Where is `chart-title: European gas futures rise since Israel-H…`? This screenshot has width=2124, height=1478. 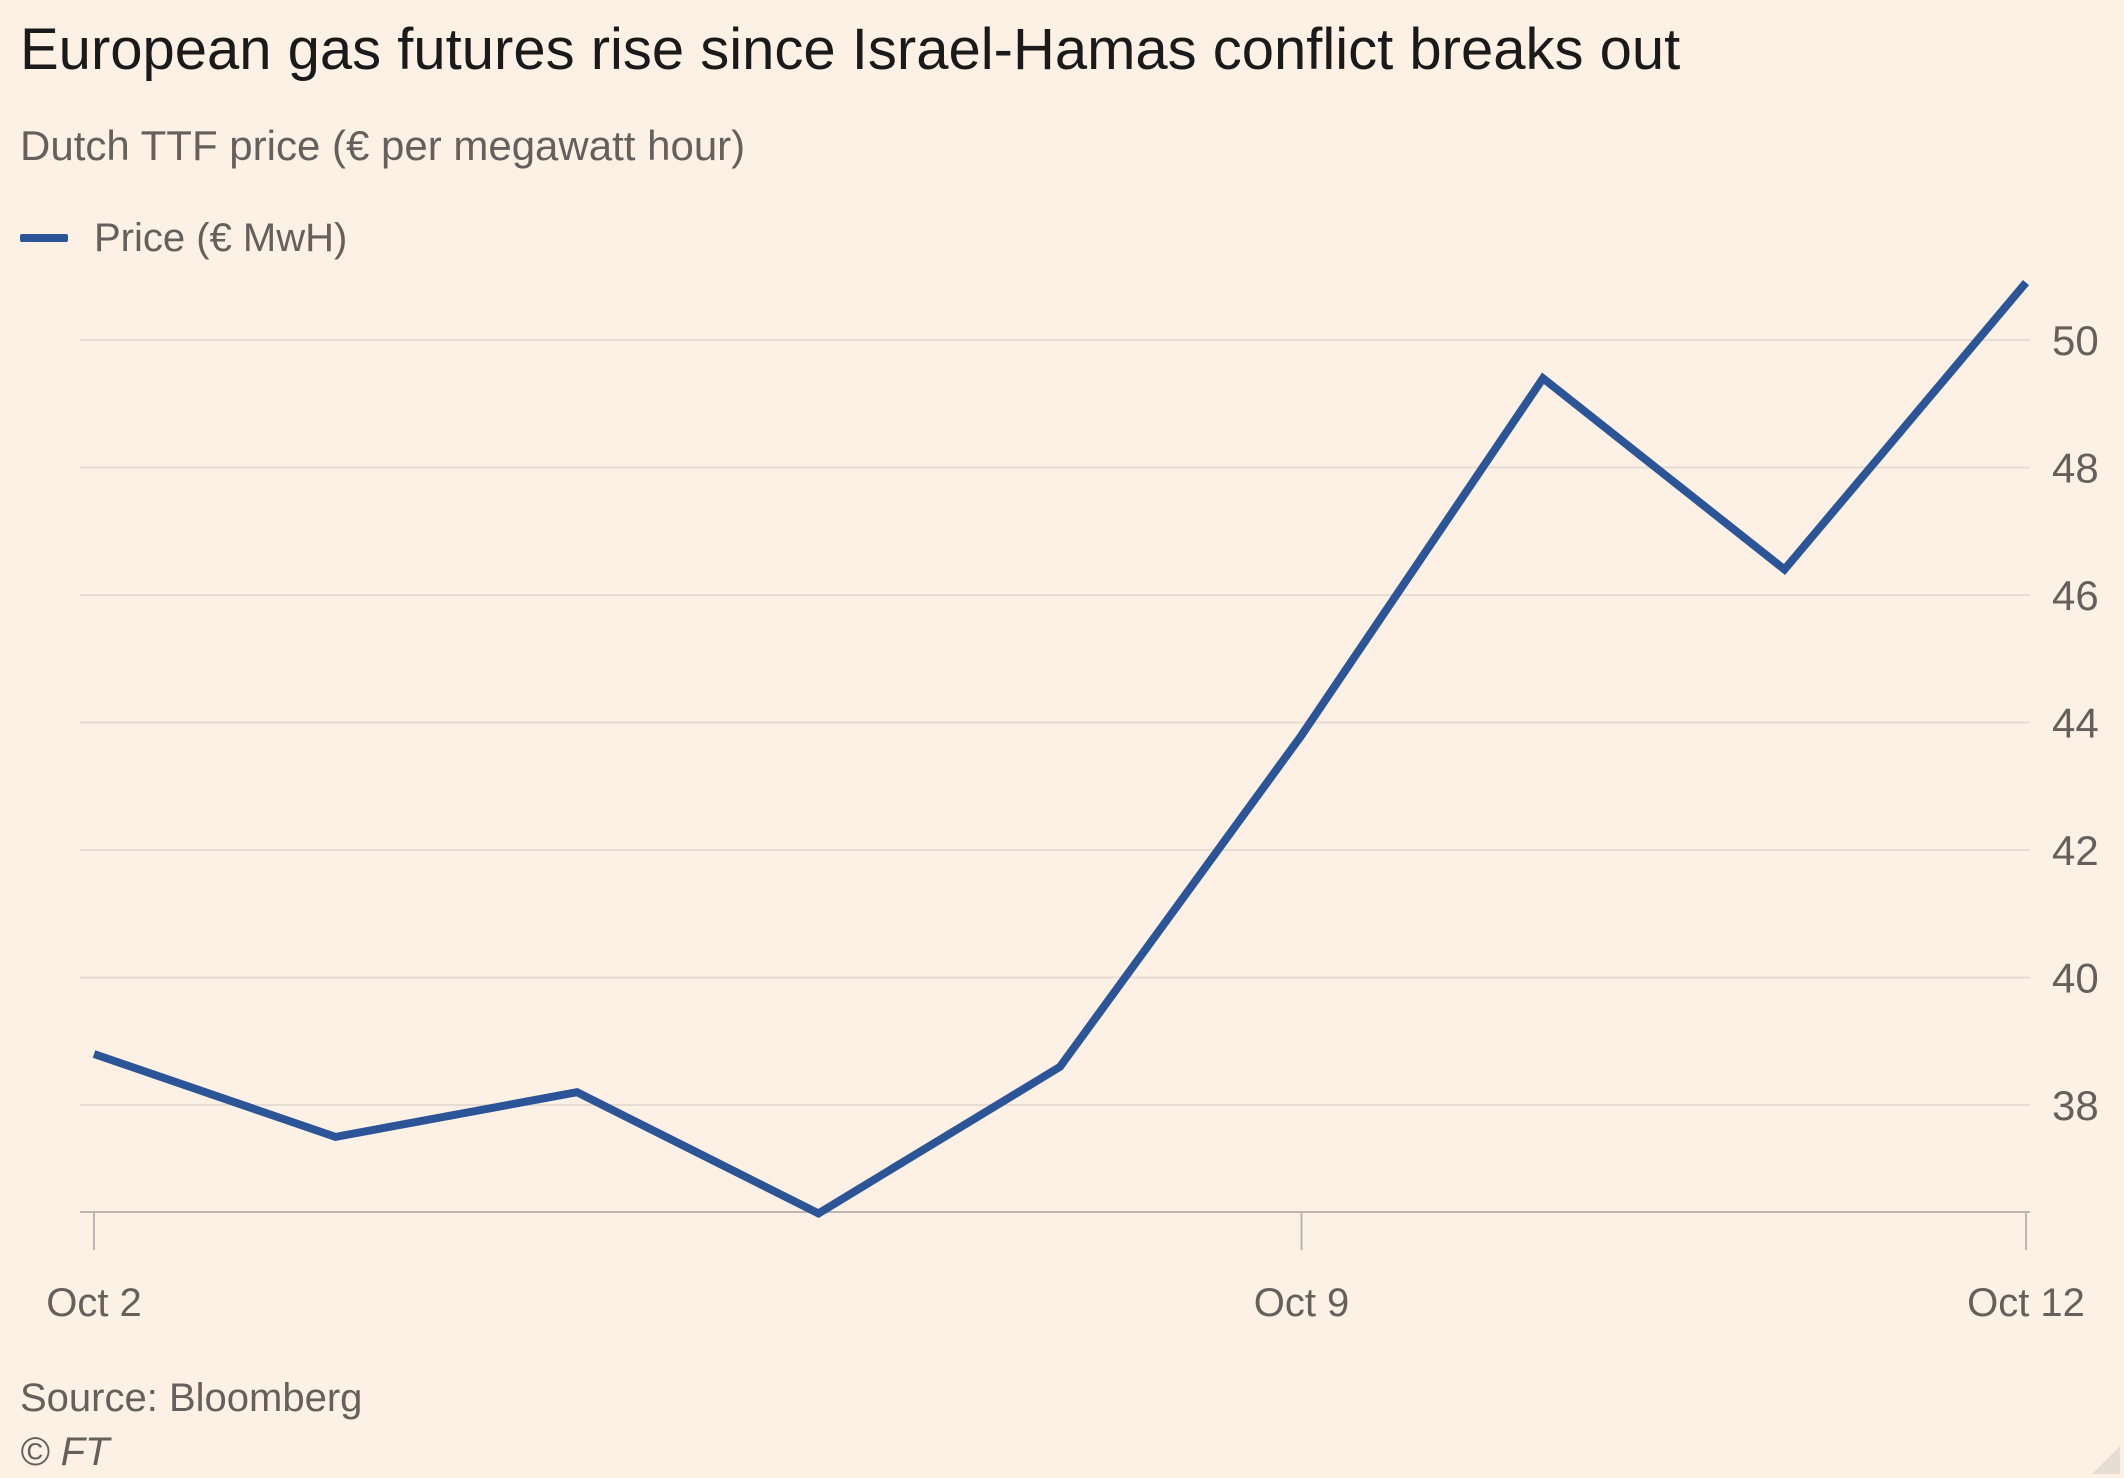 chart-title: European gas futures rise since Israel-H… is located at coordinates (850, 49).